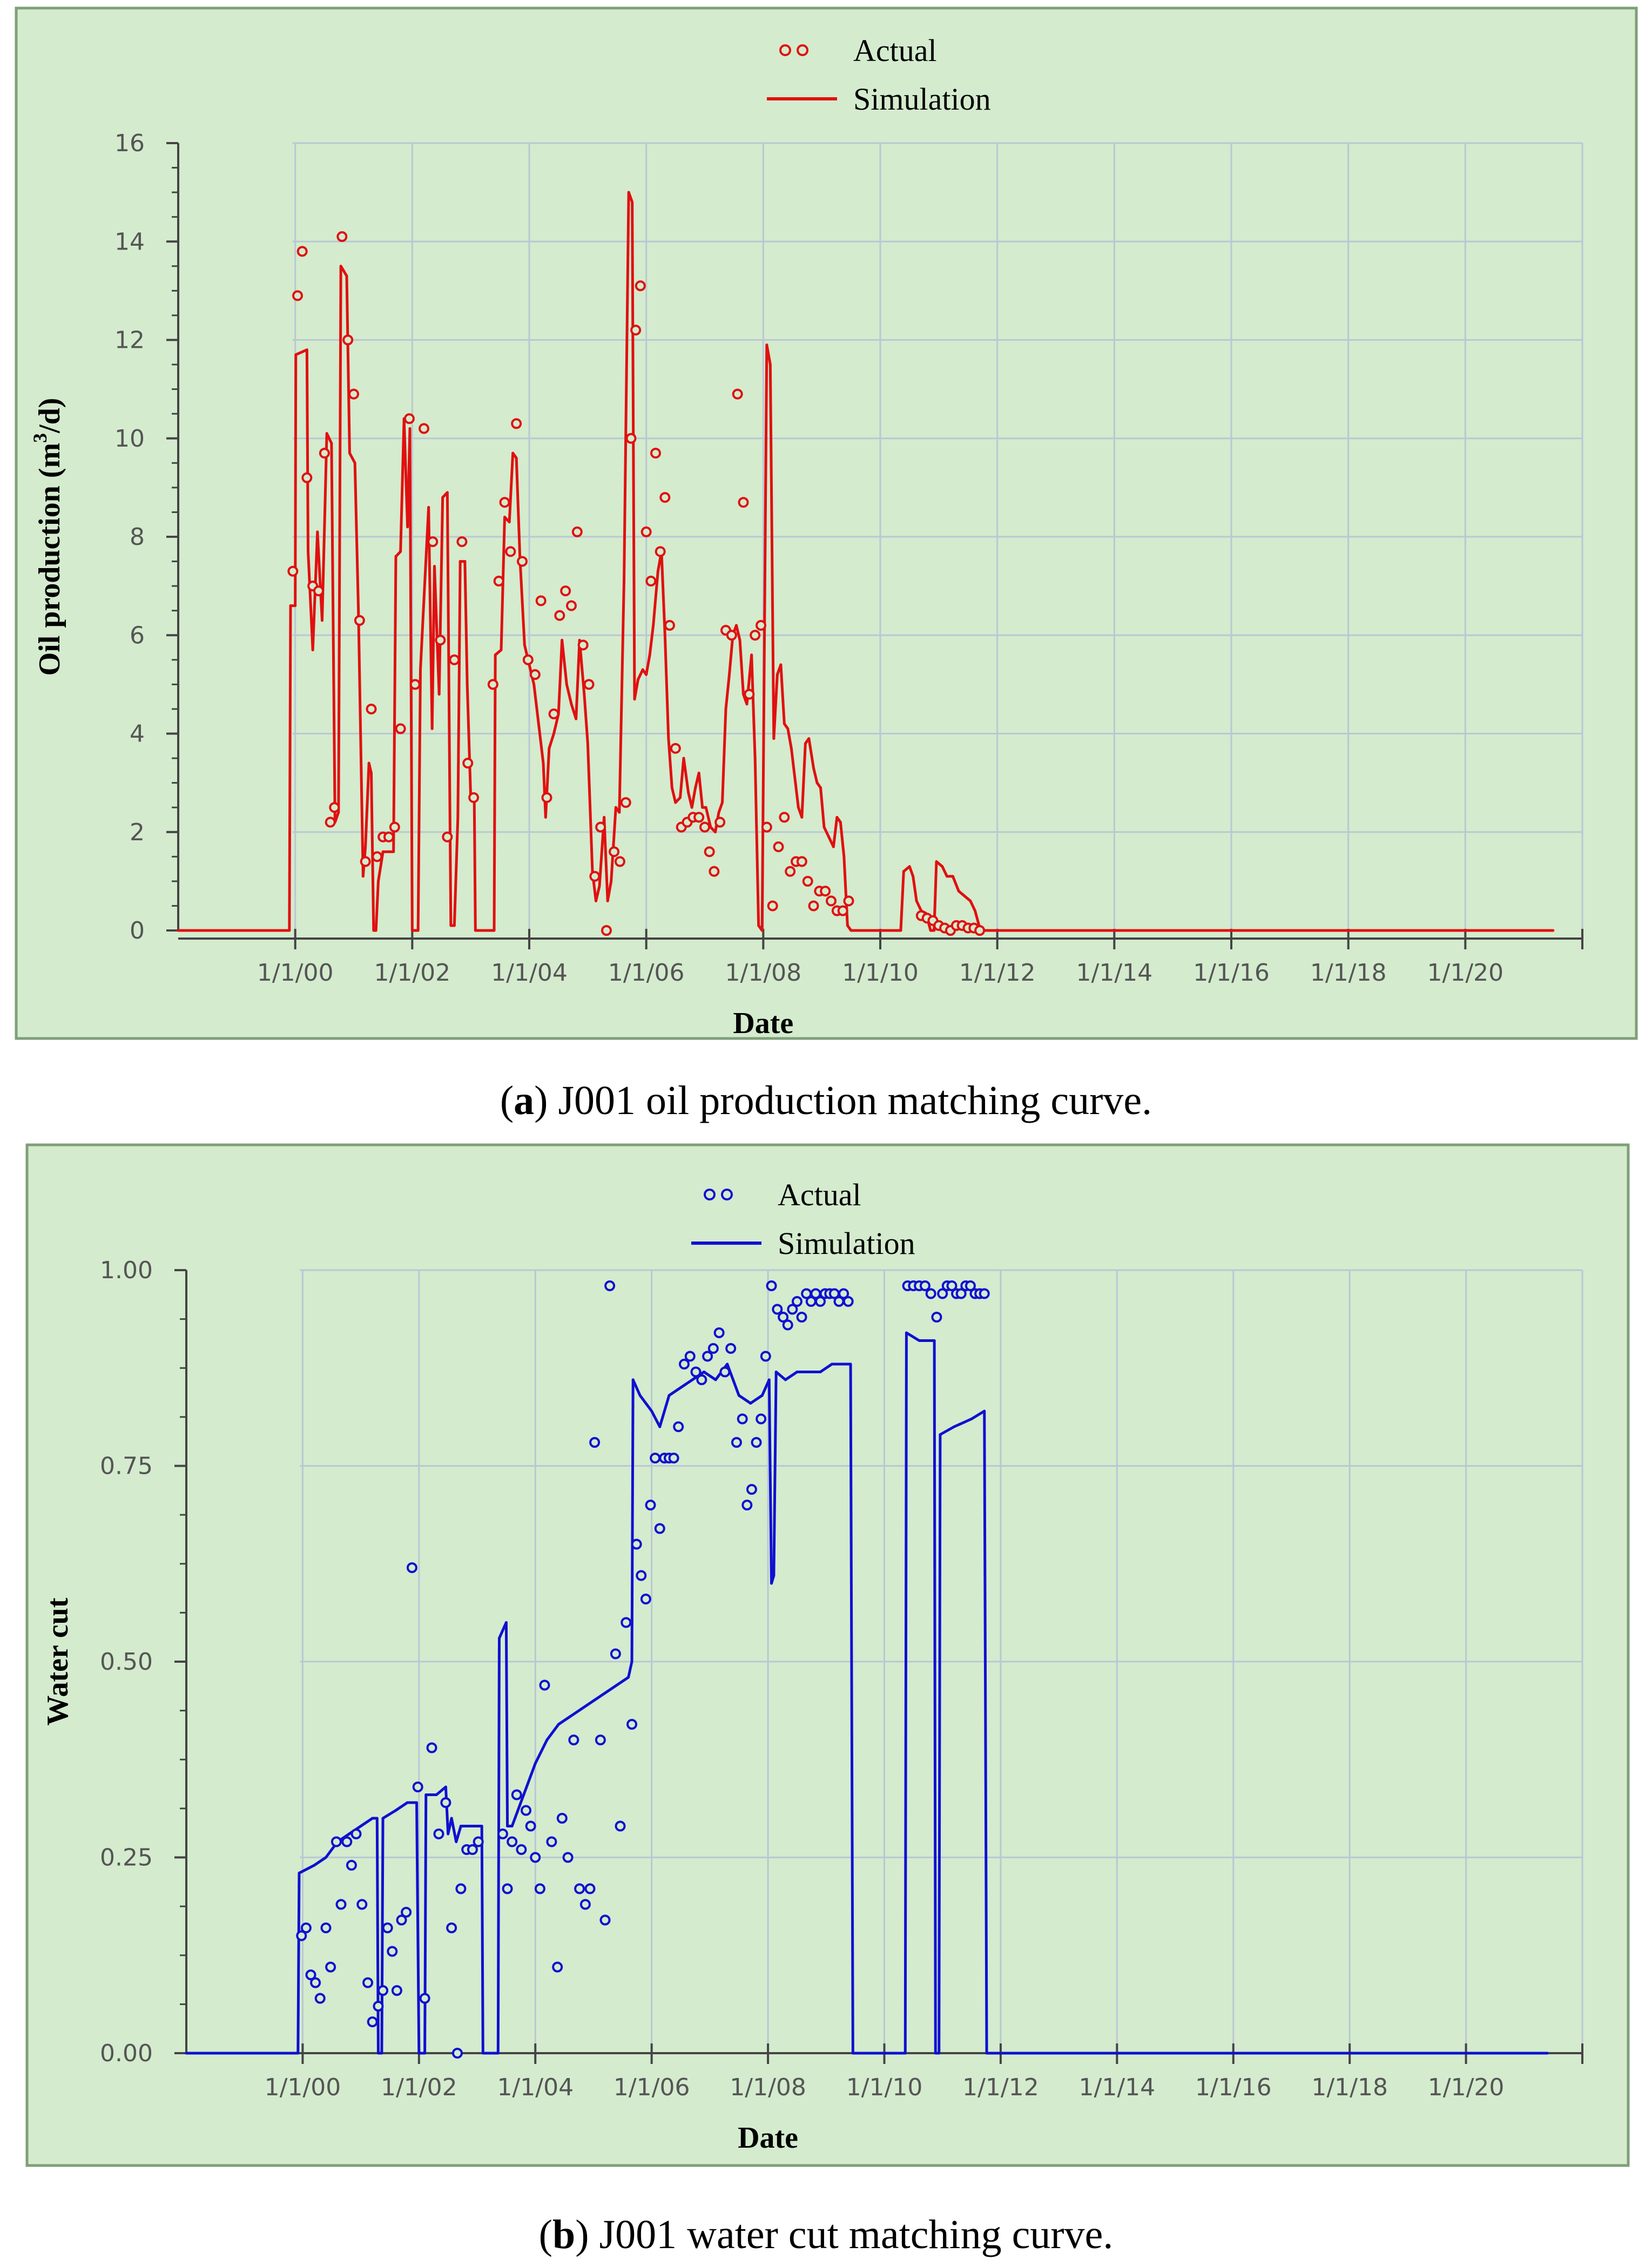 The width and height of the screenshot is (1652, 2260). Describe the element at coordinates (1000, 2087) in the screenshot. I see `x-tick-label: 1/1/12` at that location.